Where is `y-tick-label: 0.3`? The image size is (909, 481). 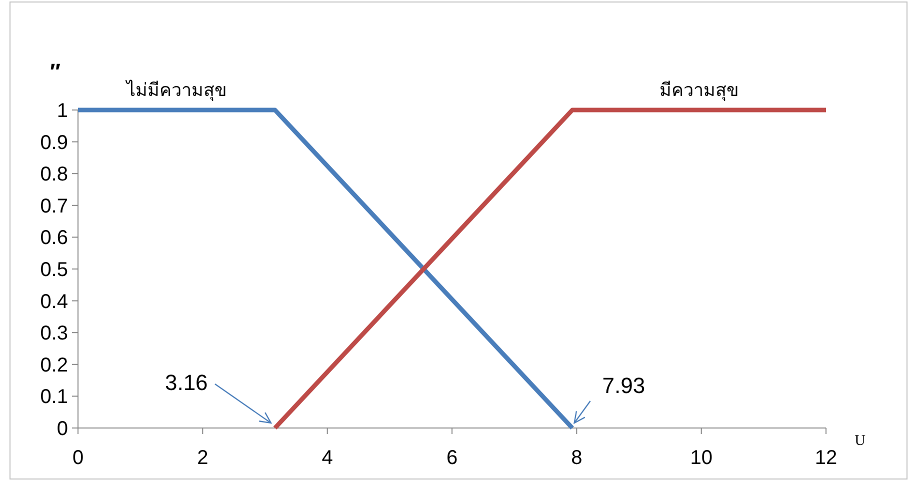
y-tick-label: 0.3 is located at coordinates (54, 333).